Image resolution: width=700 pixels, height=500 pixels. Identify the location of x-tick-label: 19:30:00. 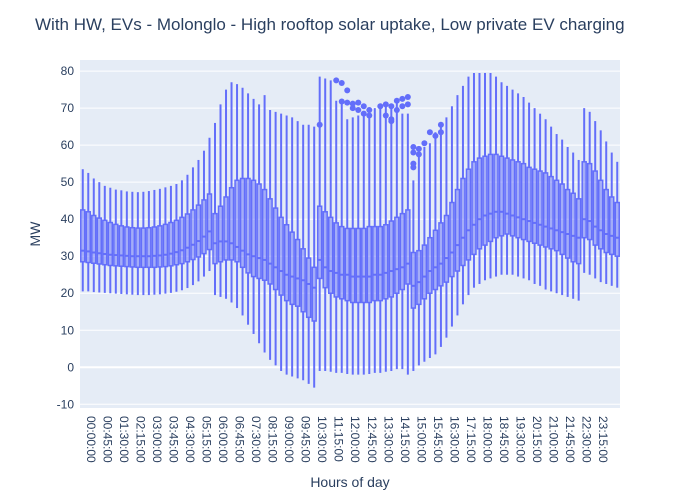
(521, 439).